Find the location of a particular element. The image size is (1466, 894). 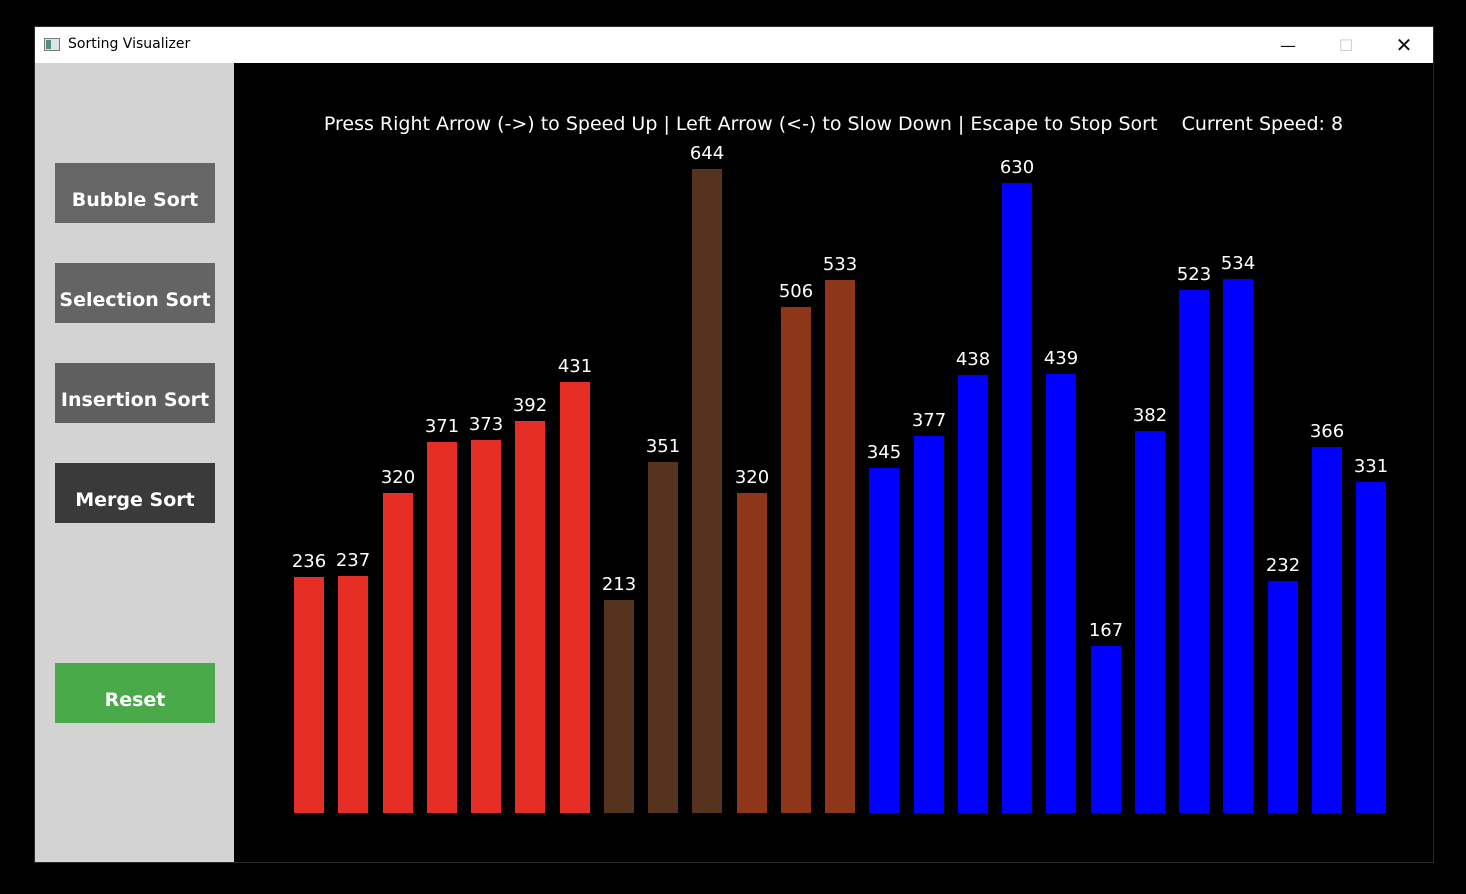

bar-value-label-5: 392 is located at coordinates (530, 405).